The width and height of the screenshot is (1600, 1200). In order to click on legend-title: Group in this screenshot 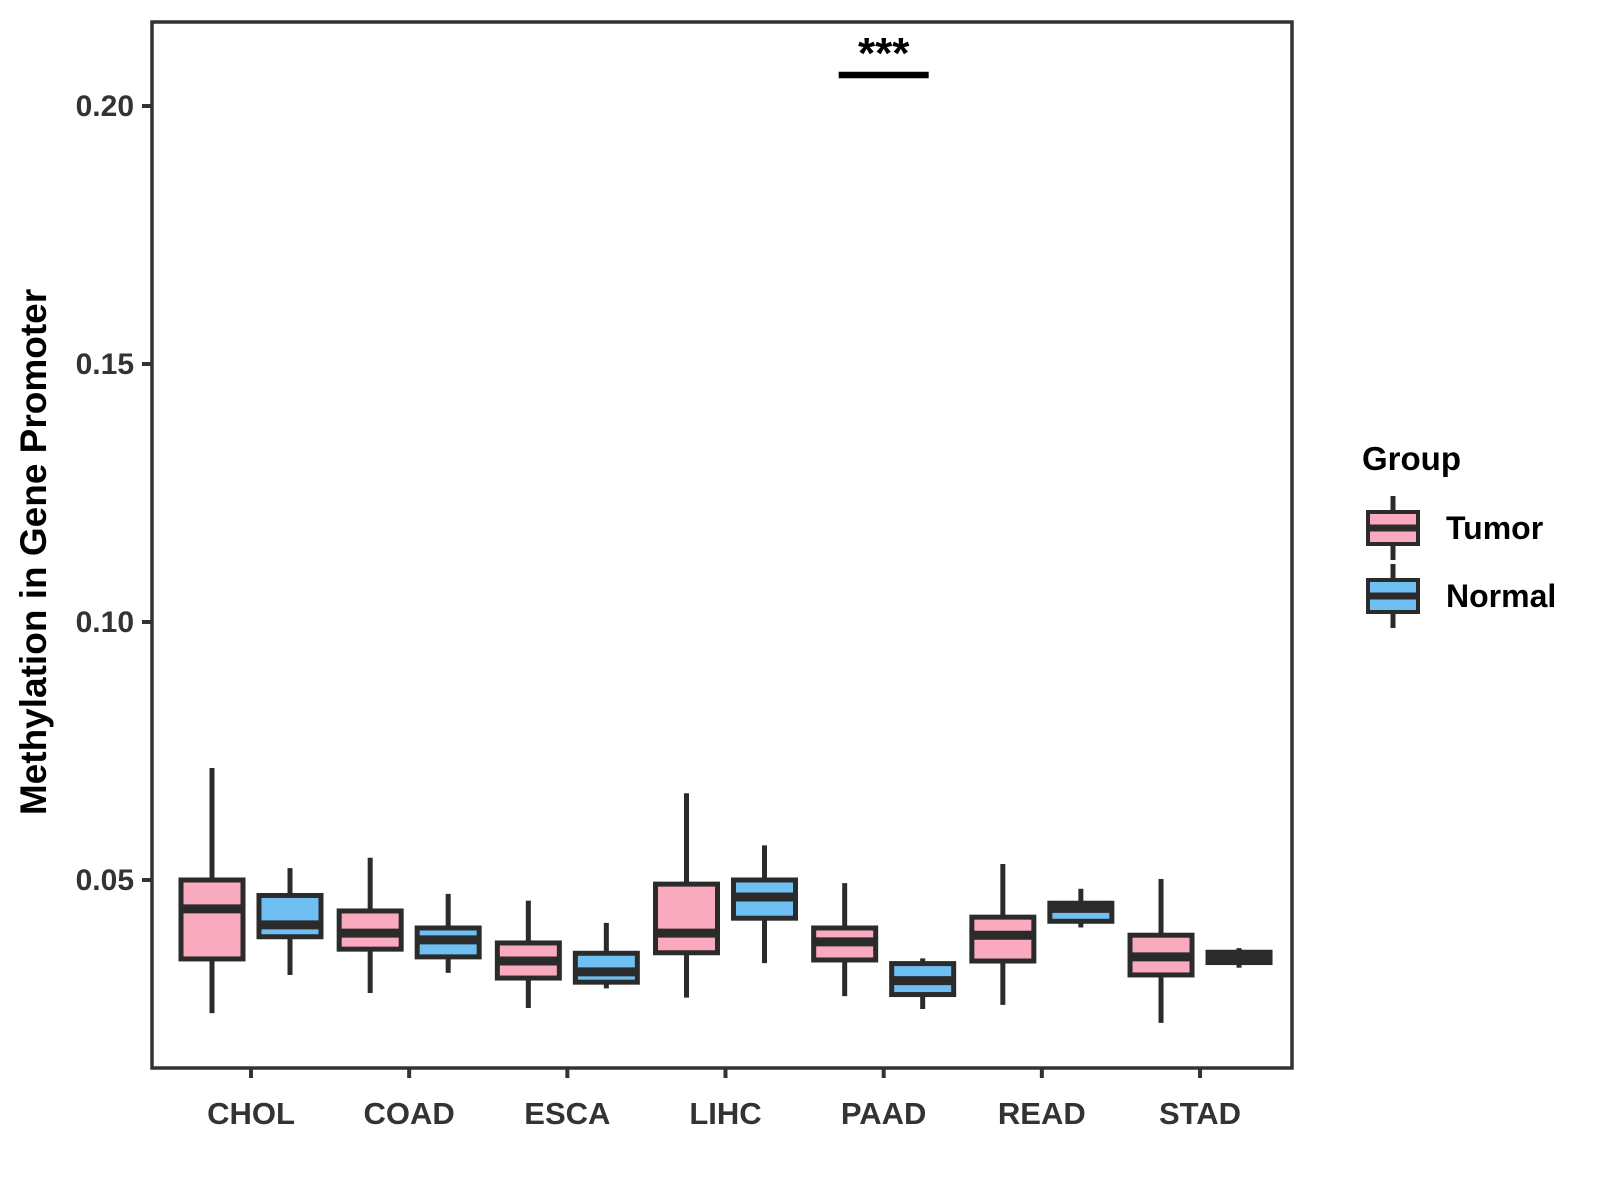, I will do `click(1411, 458)`.